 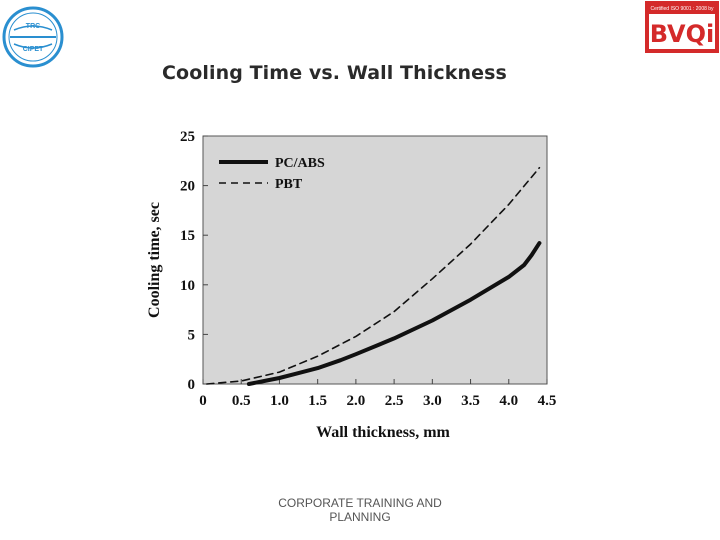 What do you see at coordinates (334, 73) in the screenshot?
I see `slide-title: Cooling Time vs. Wall Thickness` at bounding box center [334, 73].